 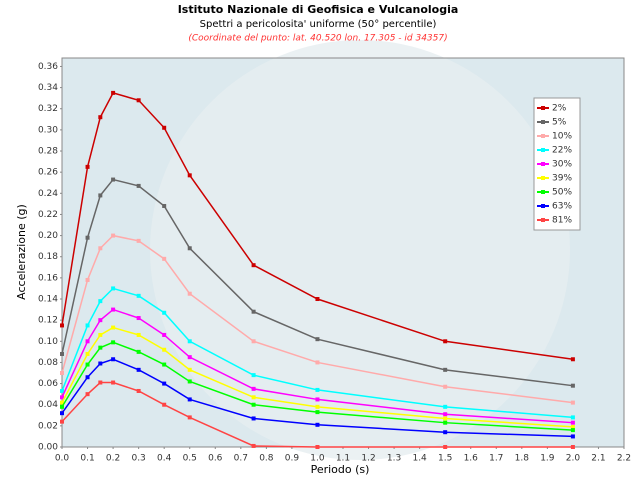 I want to click on x-tick-label: 1.7, so click(x=496, y=459).